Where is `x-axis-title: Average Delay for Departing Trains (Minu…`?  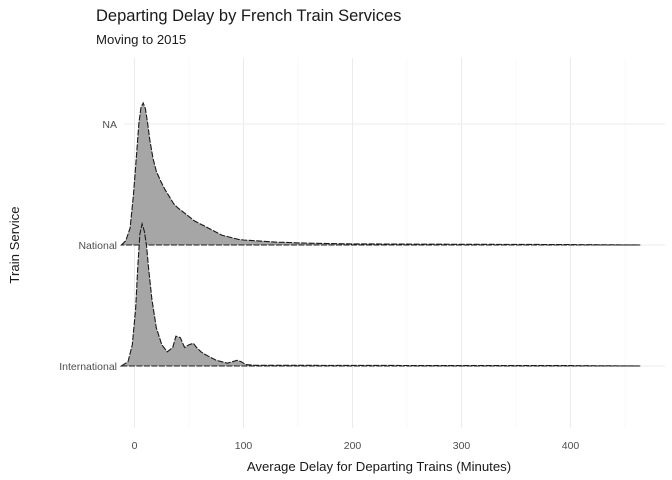 x-axis-title: Average Delay for Departing Trains (Minu… is located at coordinates (379, 466).